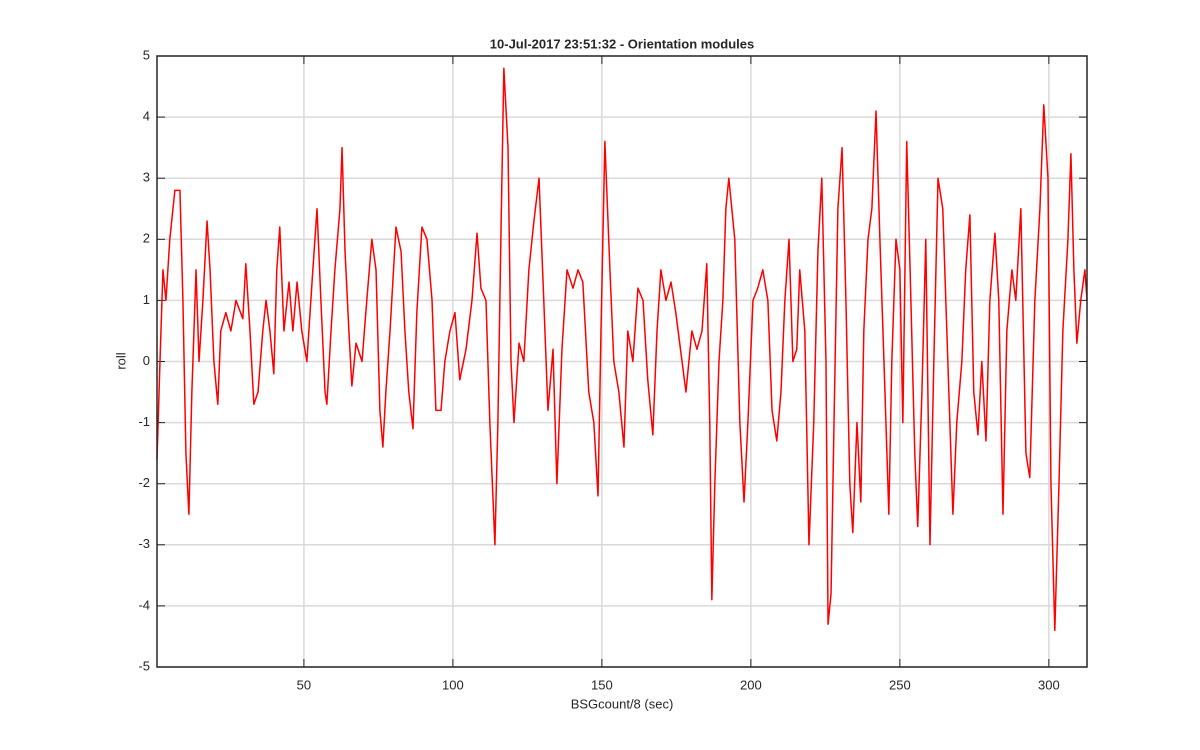  What do you see at coordinates (144, 665) in the screenshot?
I see `y-tick-label: -5` at bounding box center [144, 665].